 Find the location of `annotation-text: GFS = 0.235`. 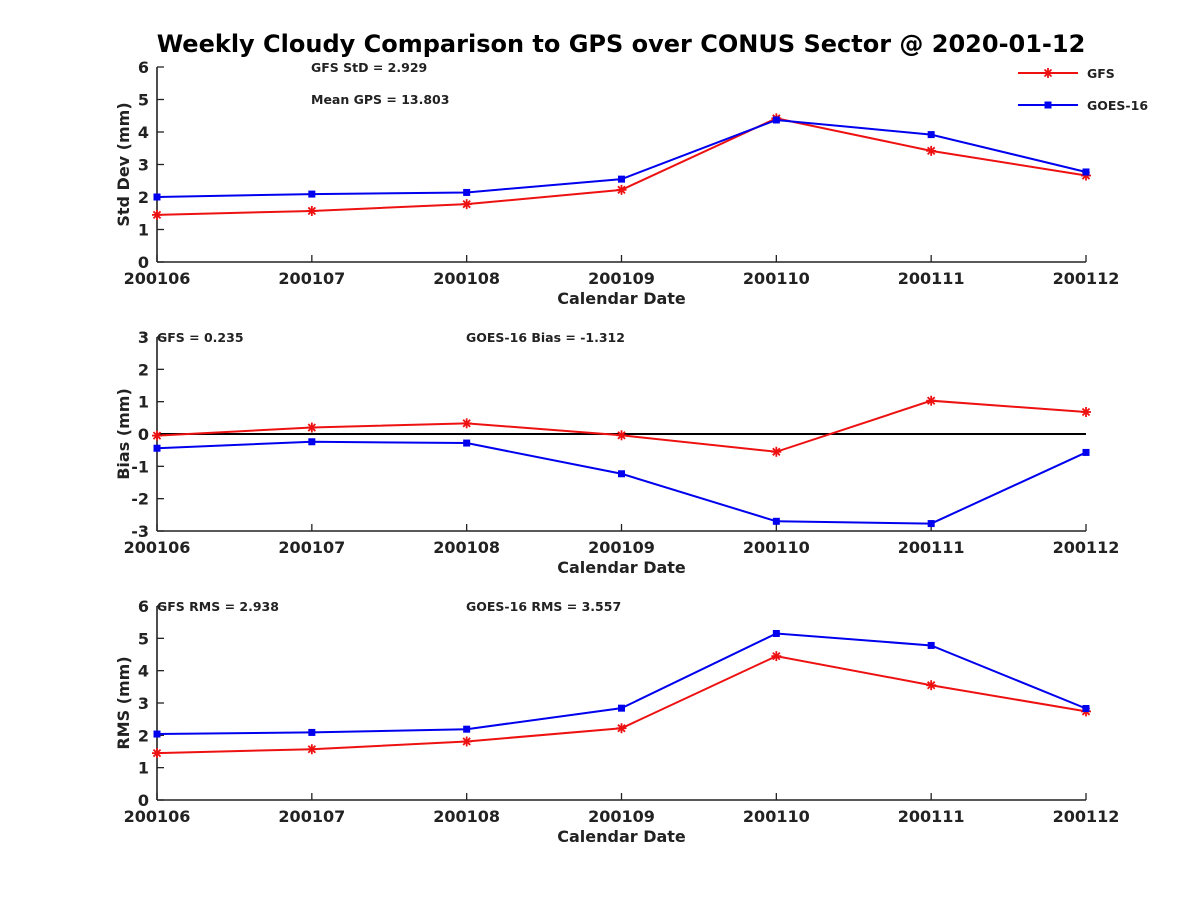

annotation-text: GFS = 0.235 is located at coordinates (200, 337).